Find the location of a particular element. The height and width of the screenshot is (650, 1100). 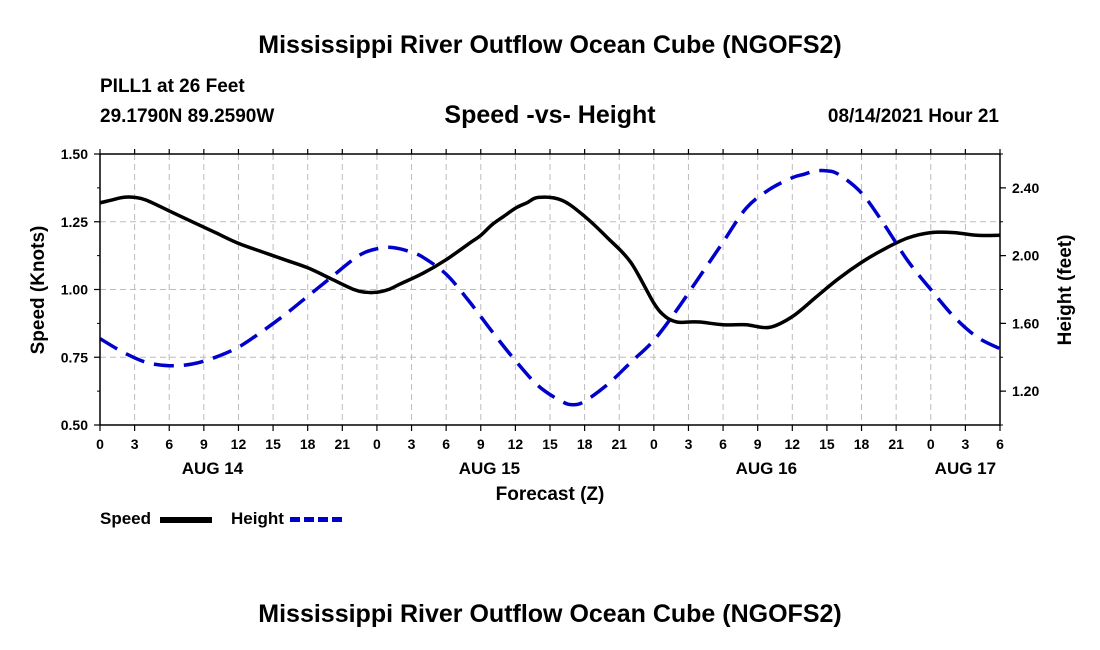

y2-axis-label: Height (feet) is located at coordinates (1065, 290).